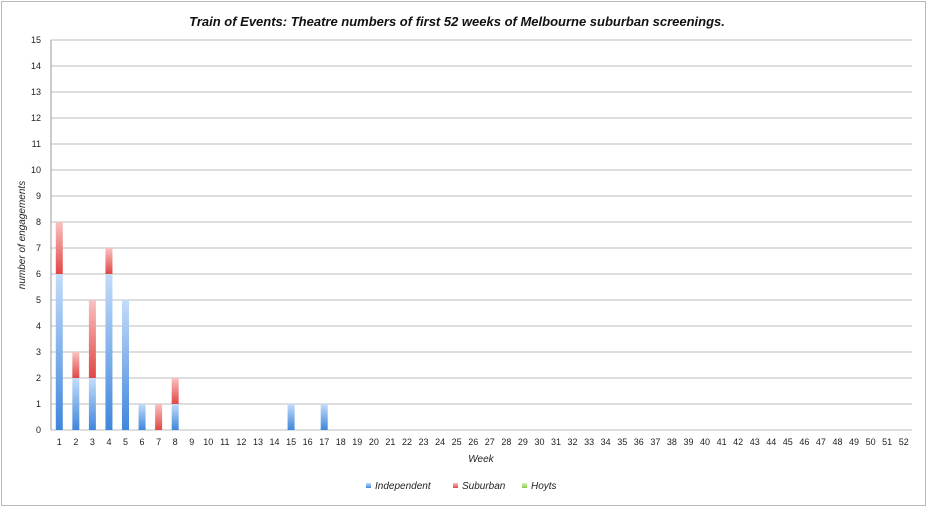 Image resolution: width=927 pixels, height=507 pixels. What do you see at coordinates (36, 118) in the screenshot?
I see `y-tick-label: 12` at bounding box center [36, 118].